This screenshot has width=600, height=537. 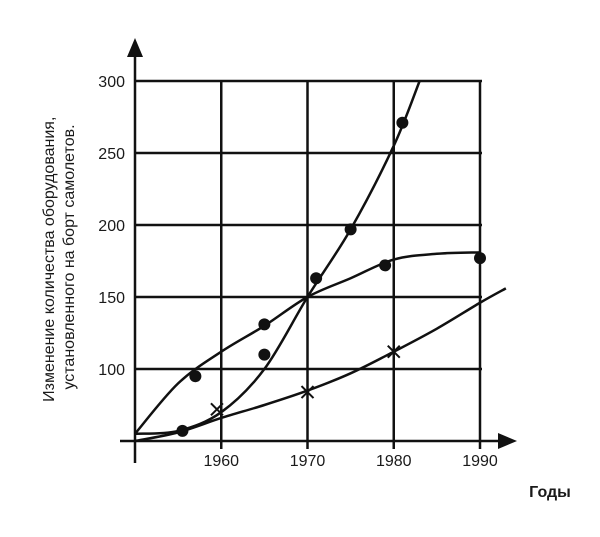 I want to click on x-tick-label-1970: 1970, so click(x=308, y=461).